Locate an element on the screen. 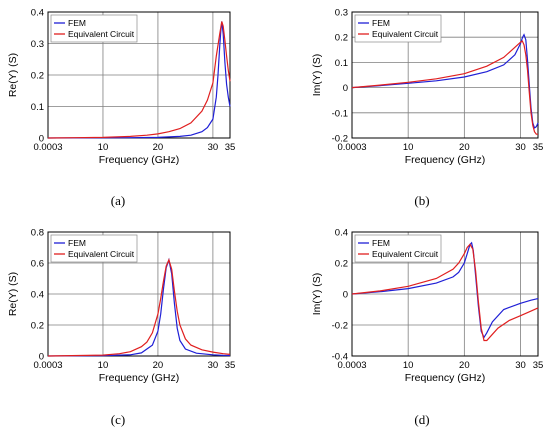  y-tick-label: -0.4 is located at coordinates (340, 357).